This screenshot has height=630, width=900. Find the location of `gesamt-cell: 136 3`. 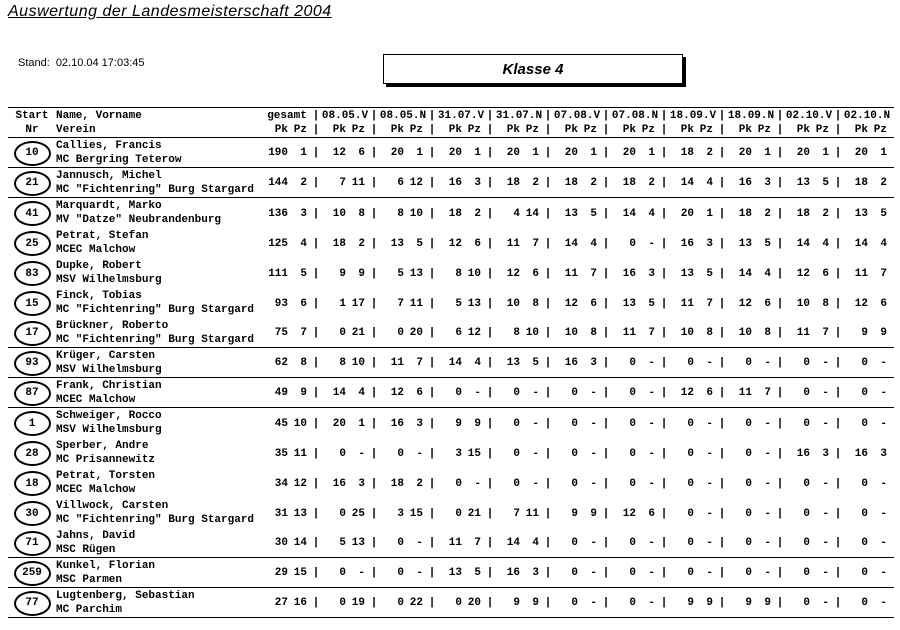

gesamt-cell: 136 3 is located at coordinates (287, 214).